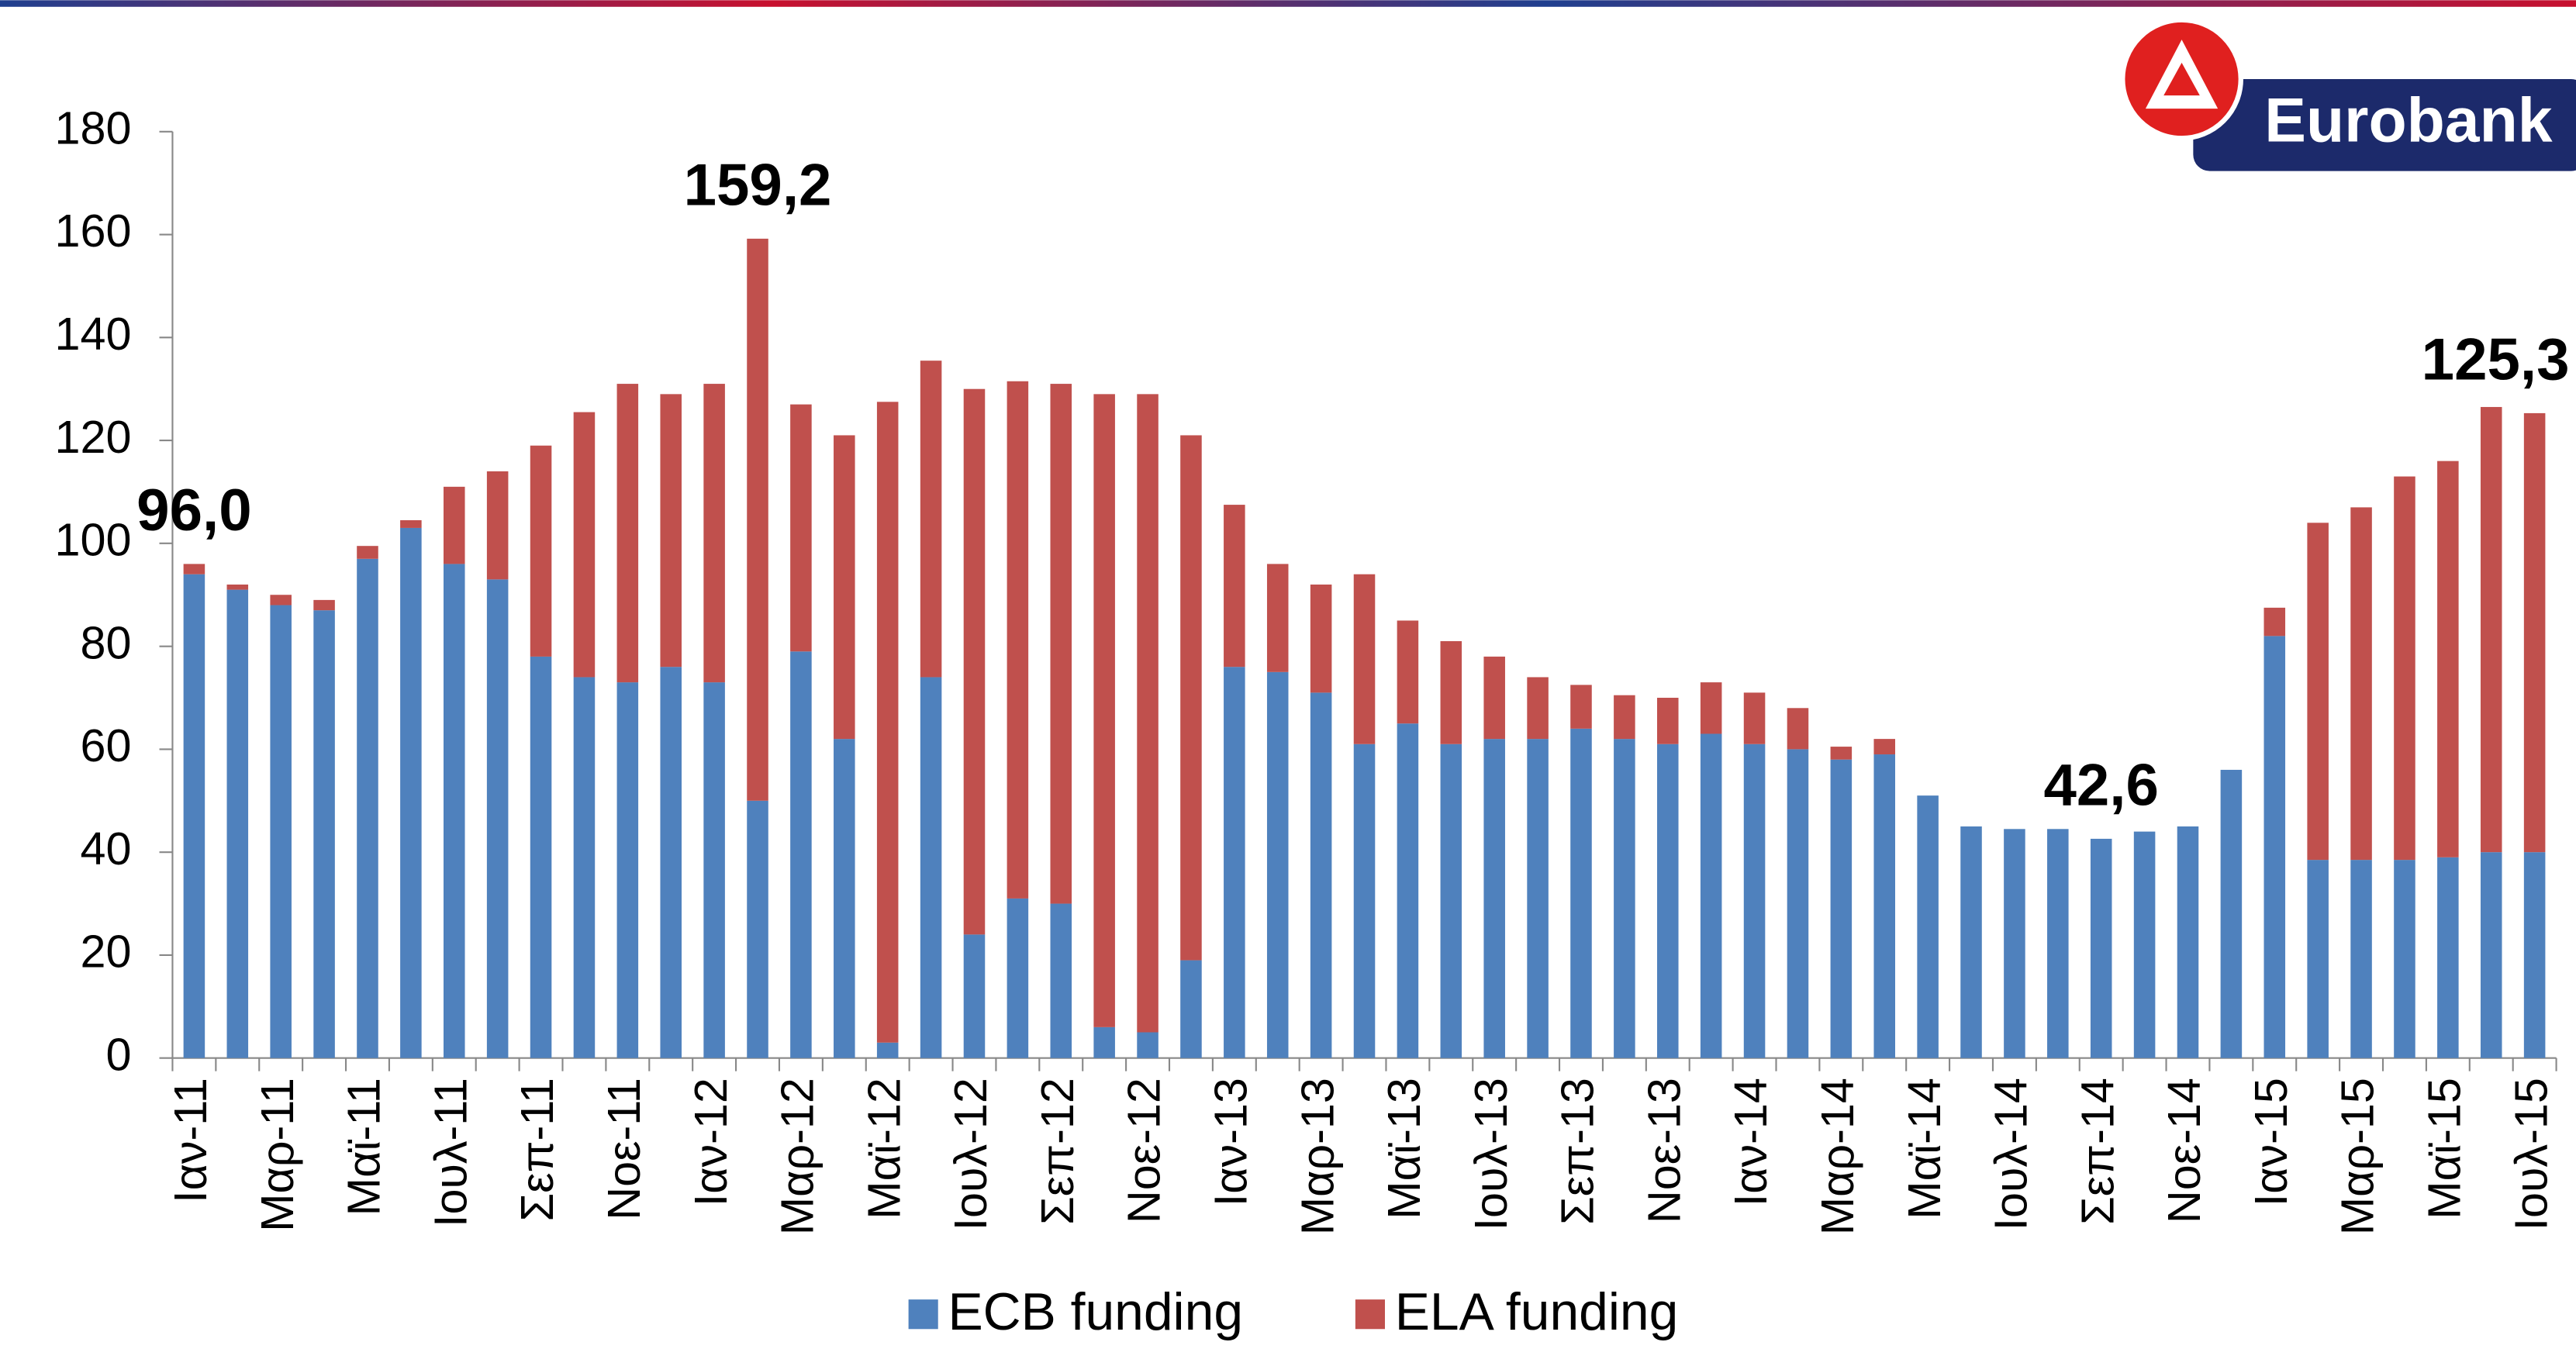 This screenshot has height=1349, width=2576. What do you see at coordinates (93, 540) in the screenshot?
I see `y-tick-label: 100` at bounding box center [93, 540].